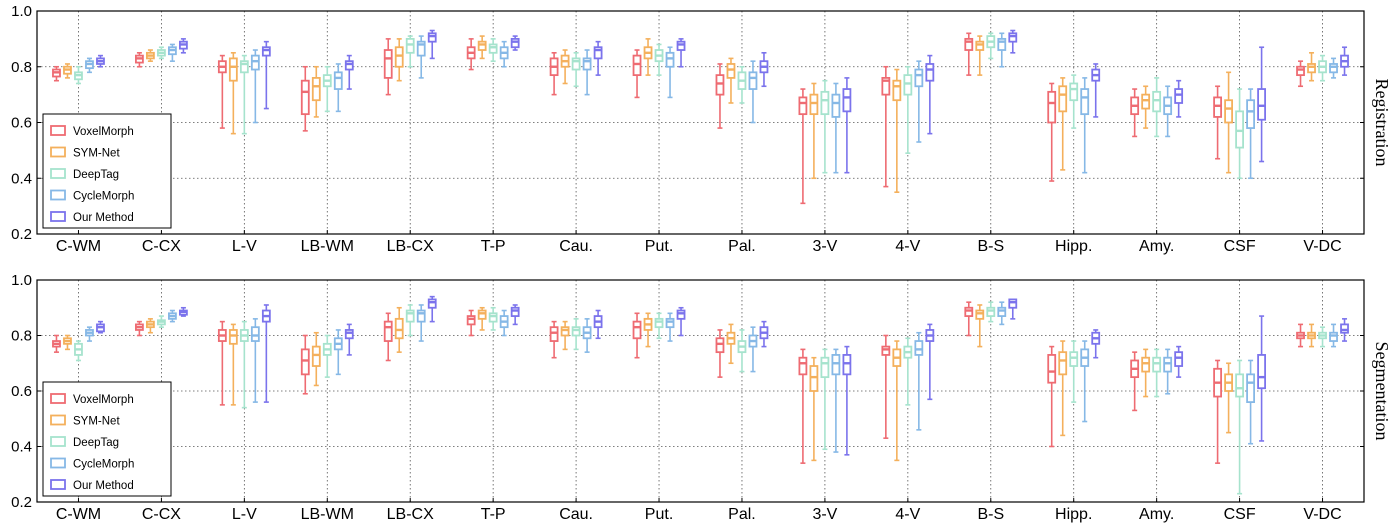 The width and height of the screenshot is (1390, 523). Describe the element at coordinates (1240, 514) in the screenshot. I see `x-tick-label: CSF` at that location.